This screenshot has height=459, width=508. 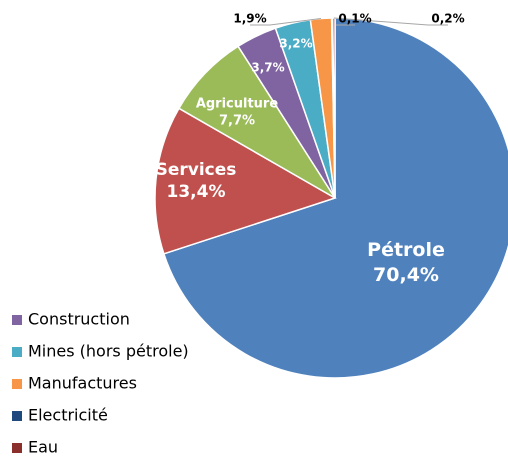 What do you see at coordinates (79, 319) in the screenshot?
I see `legend-label: Construction` at bounding box center [79, 319].